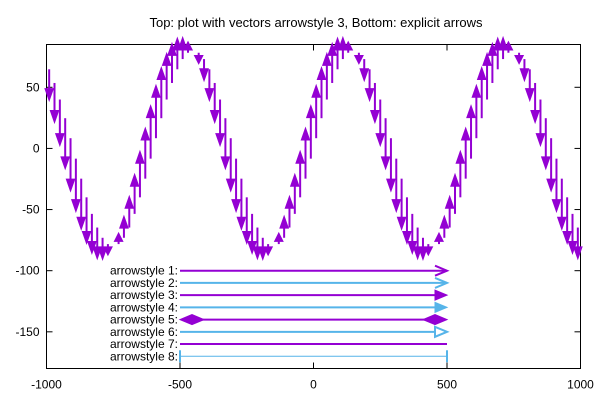 The width and height of the screenshot is (600, 400). Describe the element at coordinates (279, 356) in the screenshot. I see `arrow-row: arrowstyle 8:` at that location.